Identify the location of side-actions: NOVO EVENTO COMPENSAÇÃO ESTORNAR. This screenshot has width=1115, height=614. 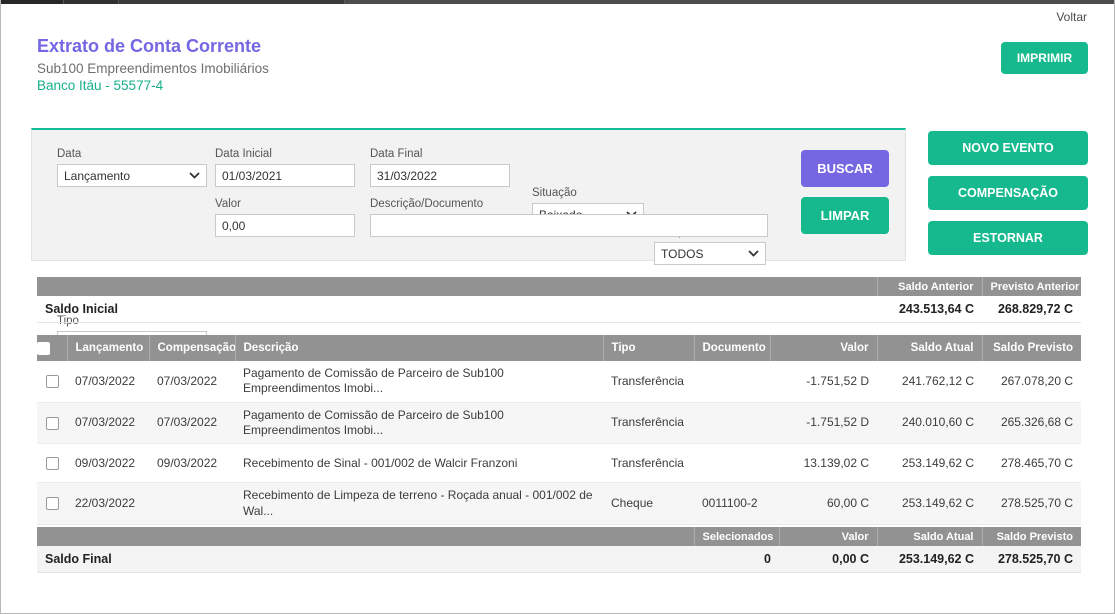
(1008, 198).